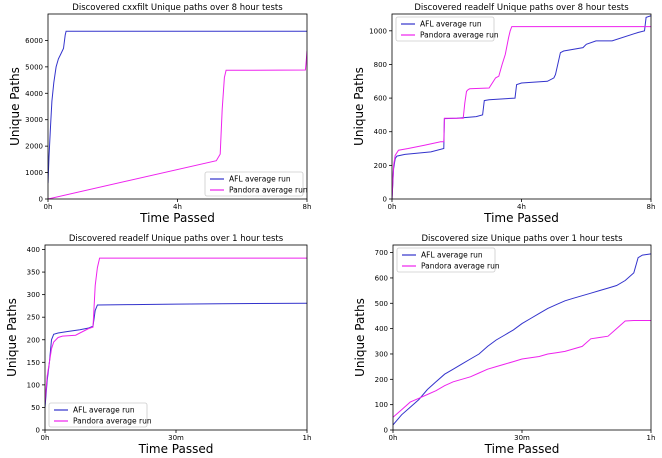 Image resolution: width=662 pixels, height=458 pixels. I want to click on y-tick-label: 500, so click(381, 304).